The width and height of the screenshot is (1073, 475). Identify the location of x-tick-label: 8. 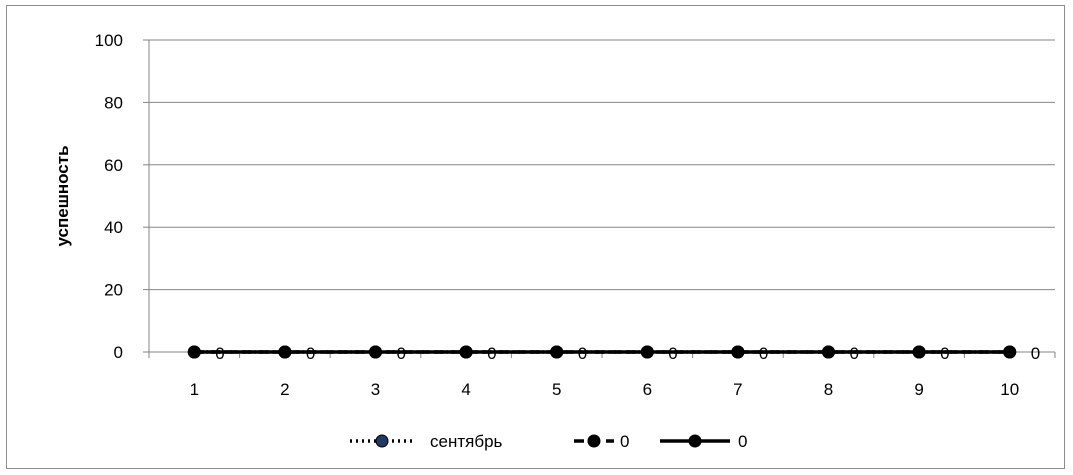
(828, 389).